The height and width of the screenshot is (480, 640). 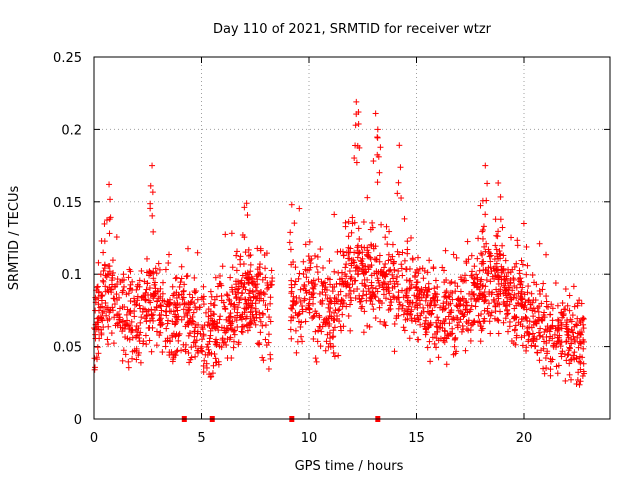 I want to click on y-axis-label: SRMTID / TECUs, so click(x=14, y=238).